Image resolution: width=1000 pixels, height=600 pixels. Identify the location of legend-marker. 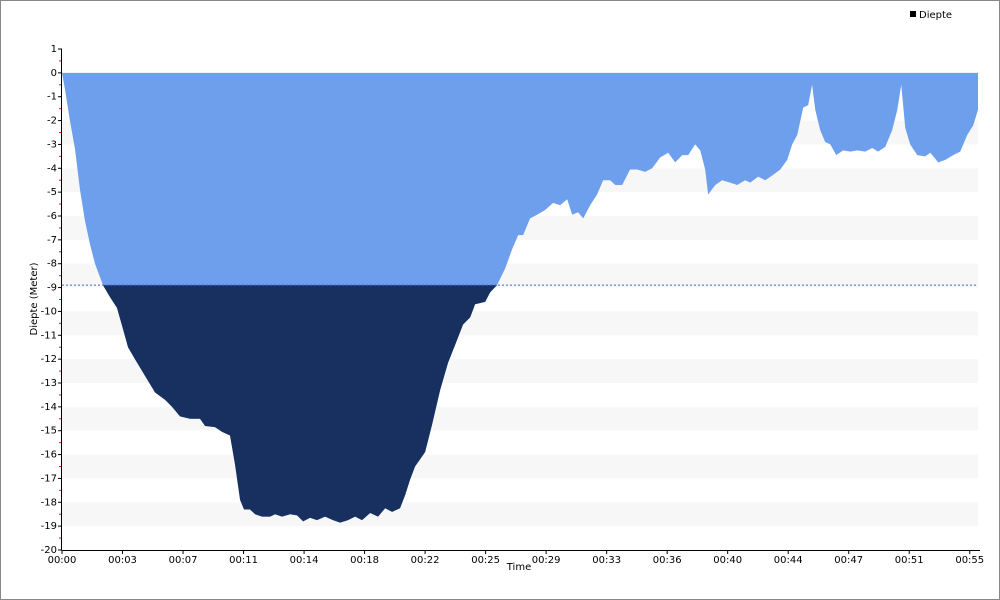
(913, 14).